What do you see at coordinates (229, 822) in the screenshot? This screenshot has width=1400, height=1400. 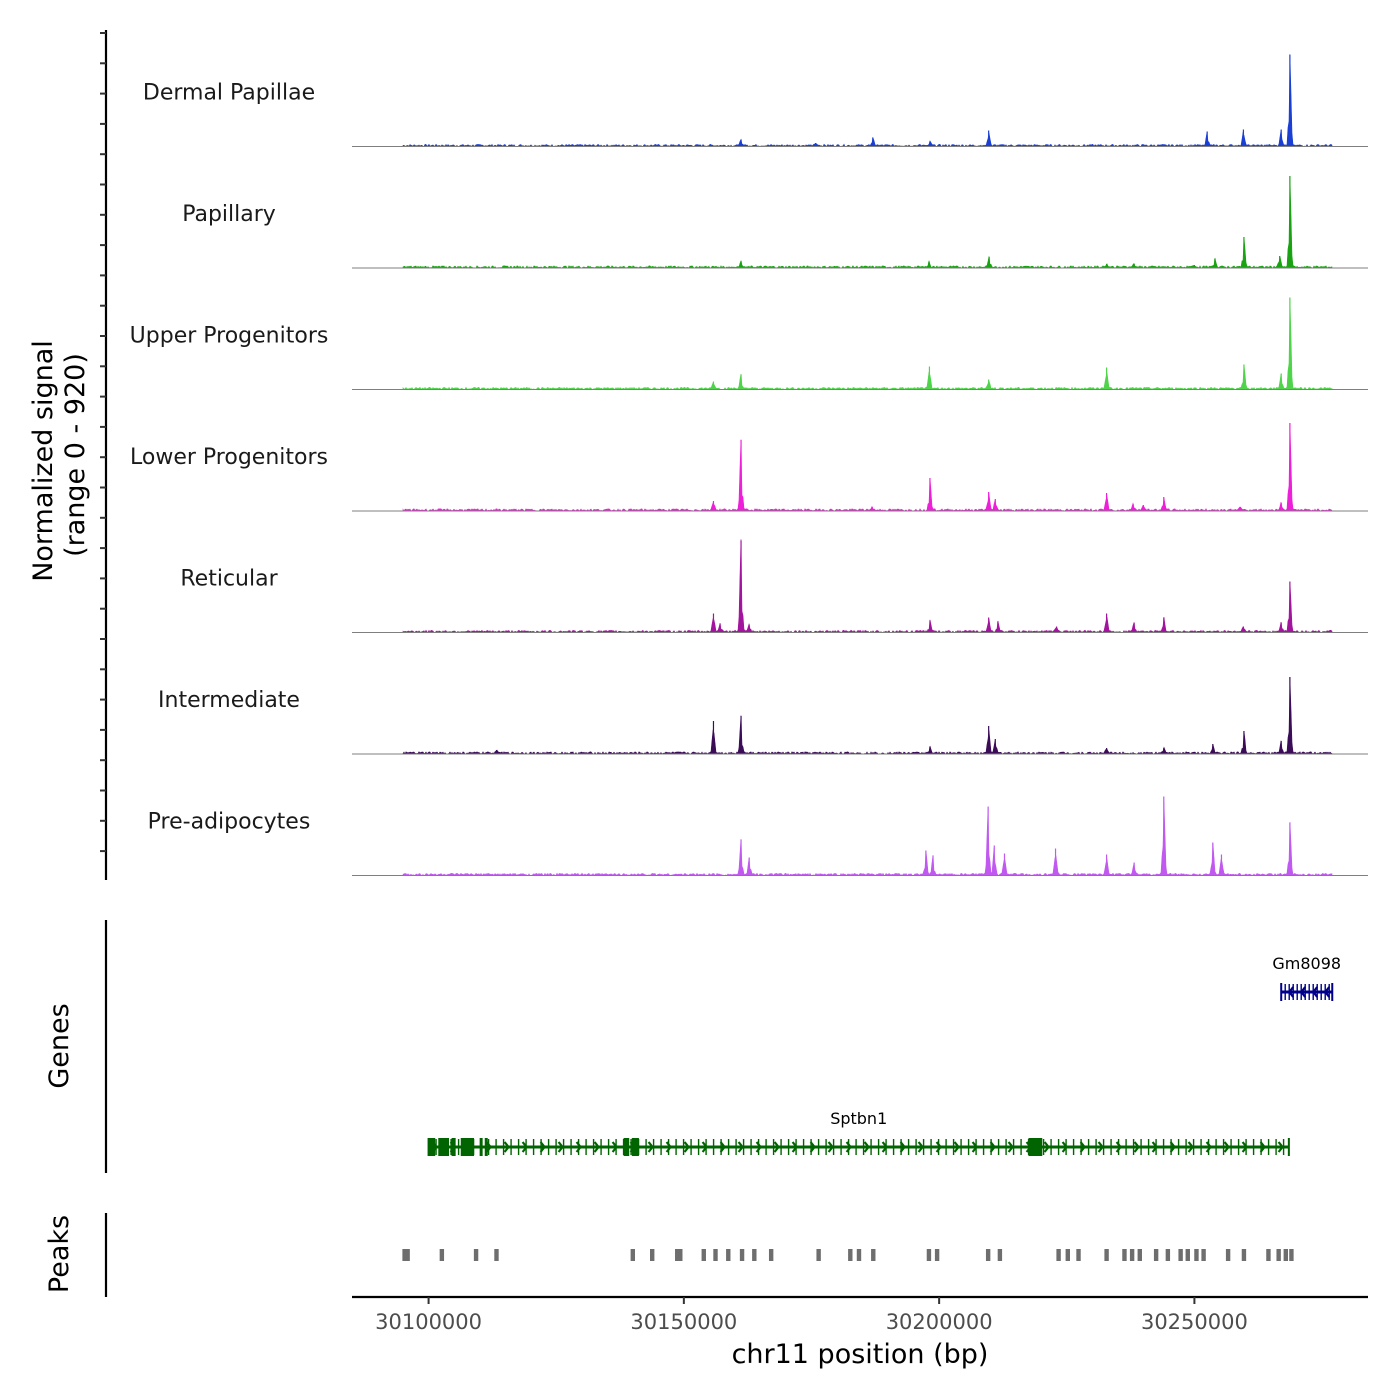 I see `track-label: Pre-adipocytes` at bounding box center [229, 822].